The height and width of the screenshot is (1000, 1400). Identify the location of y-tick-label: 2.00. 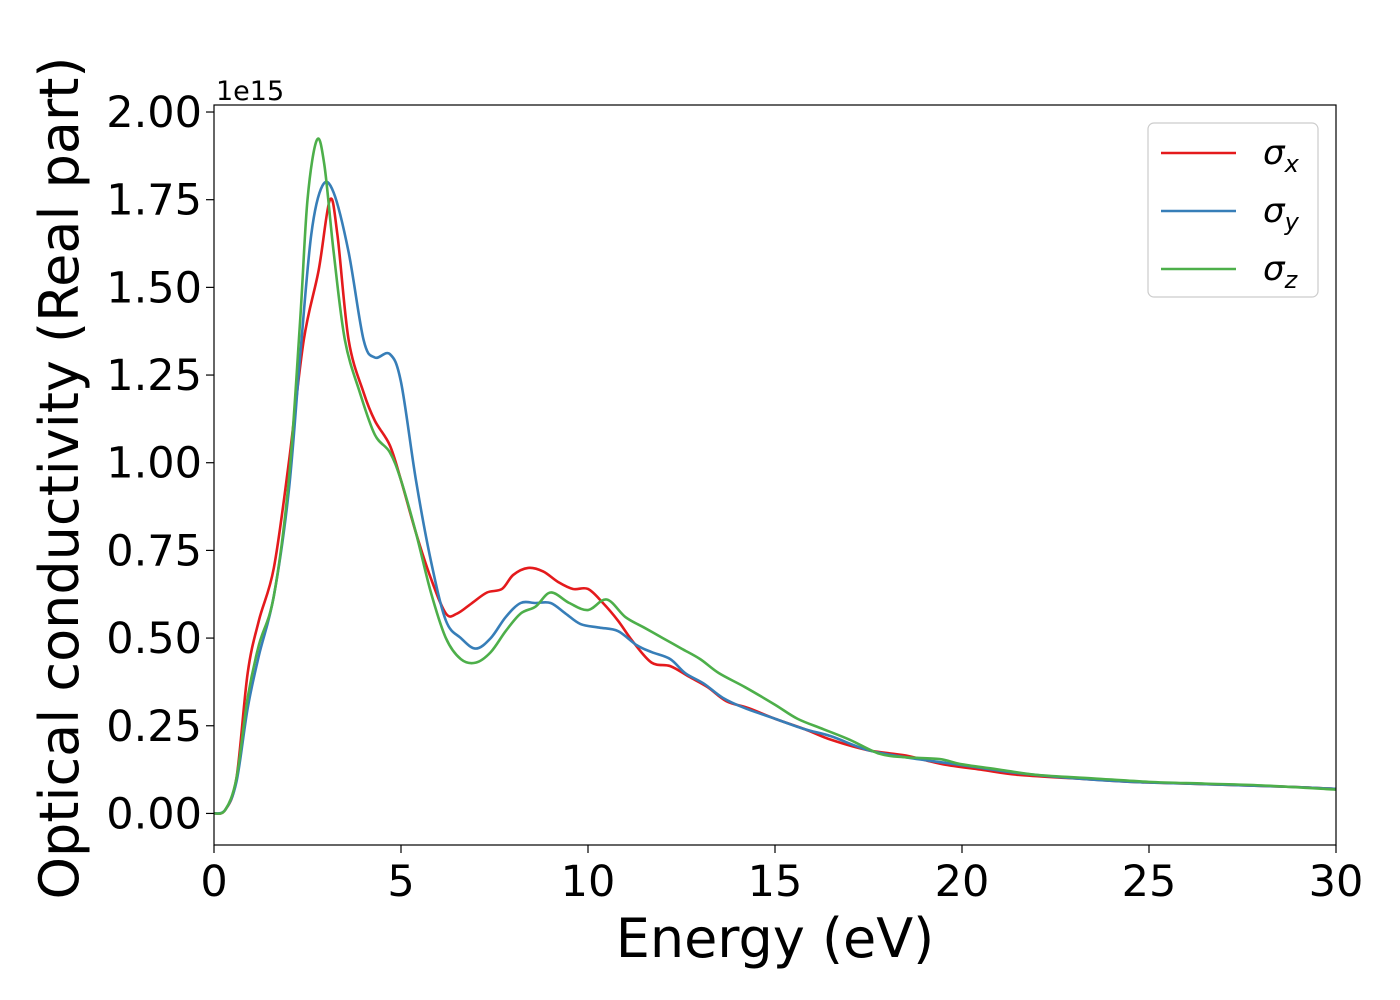
(154, 113).